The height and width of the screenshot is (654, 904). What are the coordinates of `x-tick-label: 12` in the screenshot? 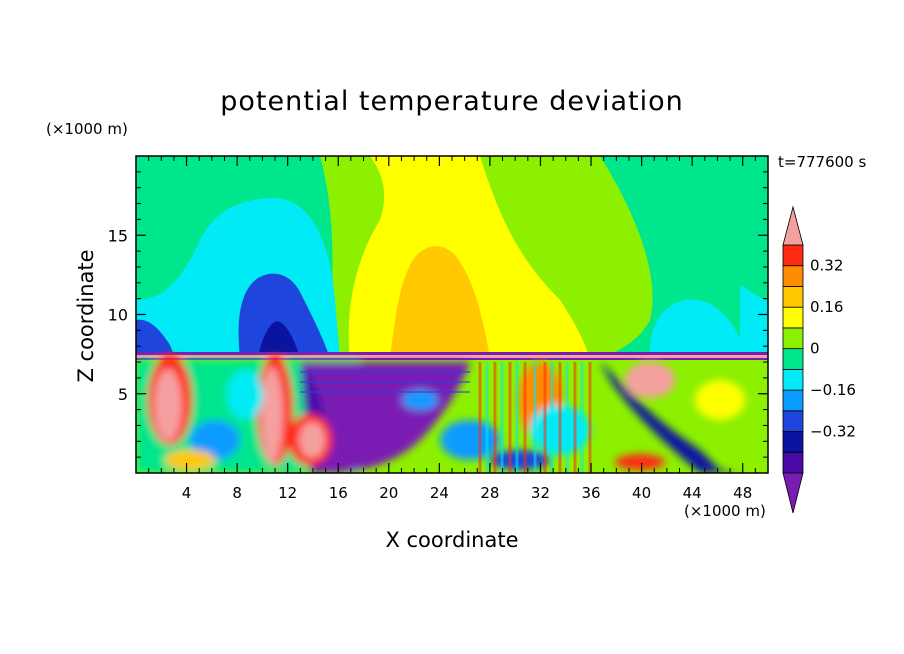 It's located at (287, 493).